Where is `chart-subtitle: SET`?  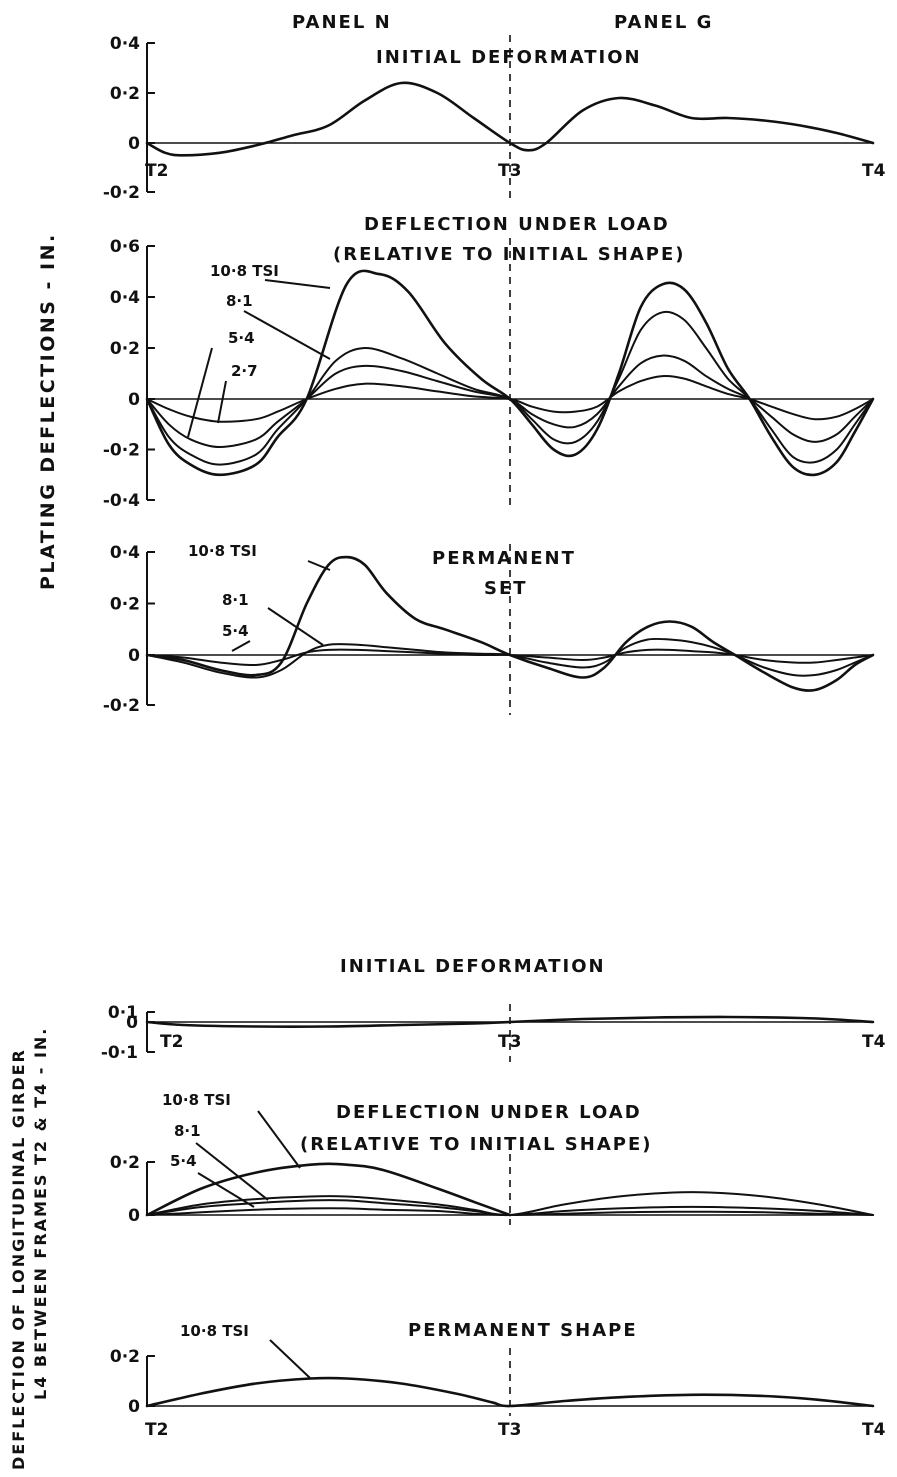
chart-subtitle: SET is located at coordinates (506, 588).